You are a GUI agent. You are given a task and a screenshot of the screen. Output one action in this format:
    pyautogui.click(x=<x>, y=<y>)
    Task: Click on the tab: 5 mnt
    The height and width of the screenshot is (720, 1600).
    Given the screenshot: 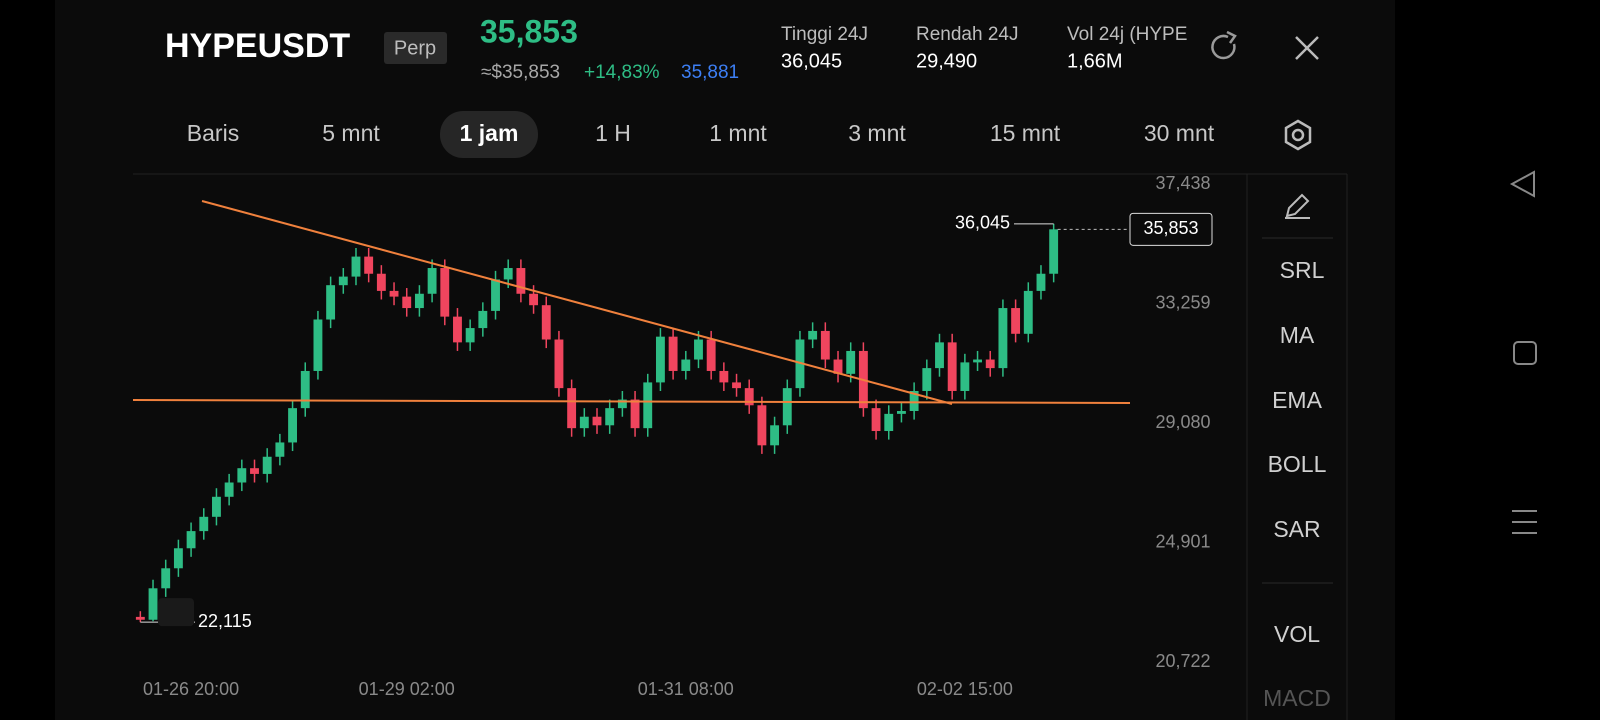 What is the action you would take?
    pyautogui.click(x=351, y=133)
    